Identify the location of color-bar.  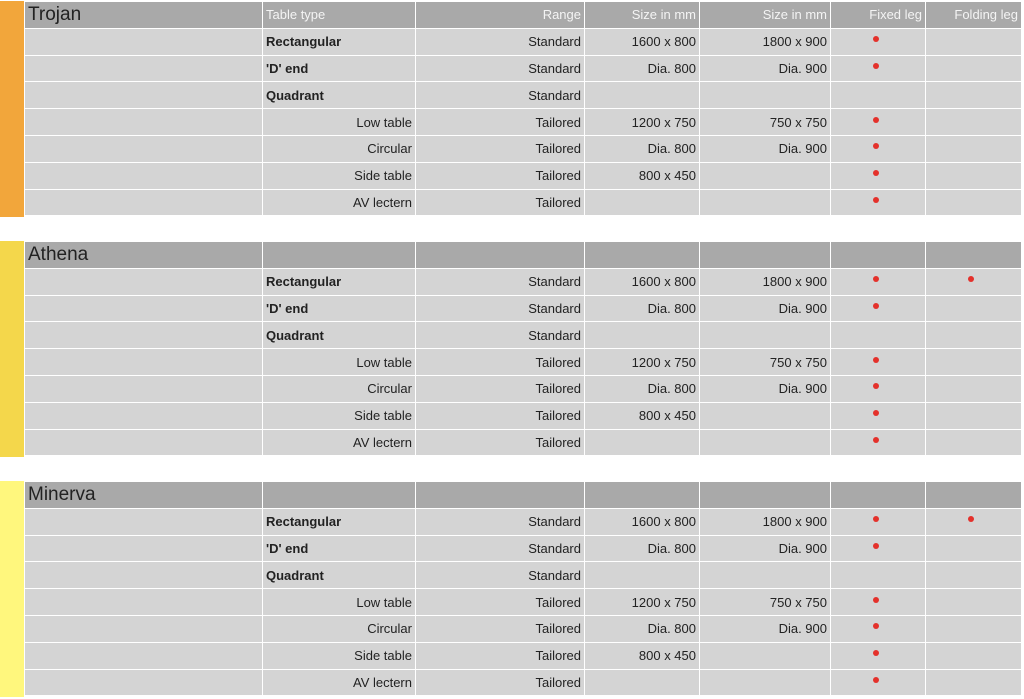
(12, 589).